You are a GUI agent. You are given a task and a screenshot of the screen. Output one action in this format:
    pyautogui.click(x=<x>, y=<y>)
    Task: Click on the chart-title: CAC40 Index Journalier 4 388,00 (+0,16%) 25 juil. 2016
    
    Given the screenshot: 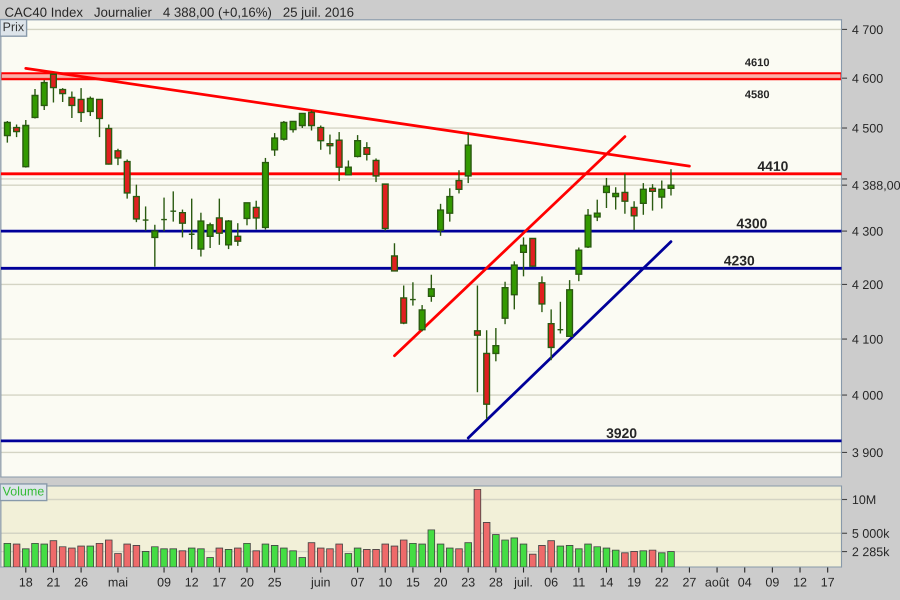 What is the action you would take?
    pyautogui.click(x=179, y=13)
    